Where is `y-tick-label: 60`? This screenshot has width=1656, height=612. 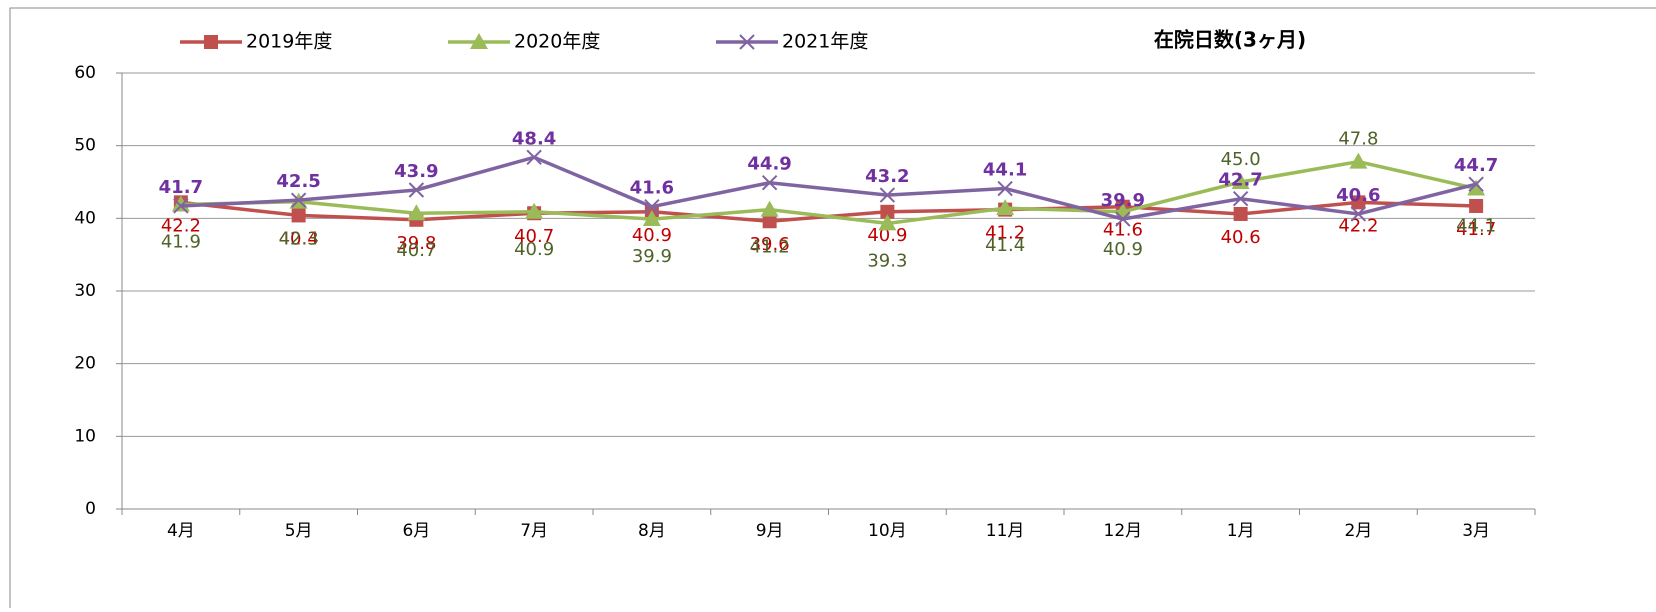 y-tick-label: 60 is located at coordinates (85, 73).